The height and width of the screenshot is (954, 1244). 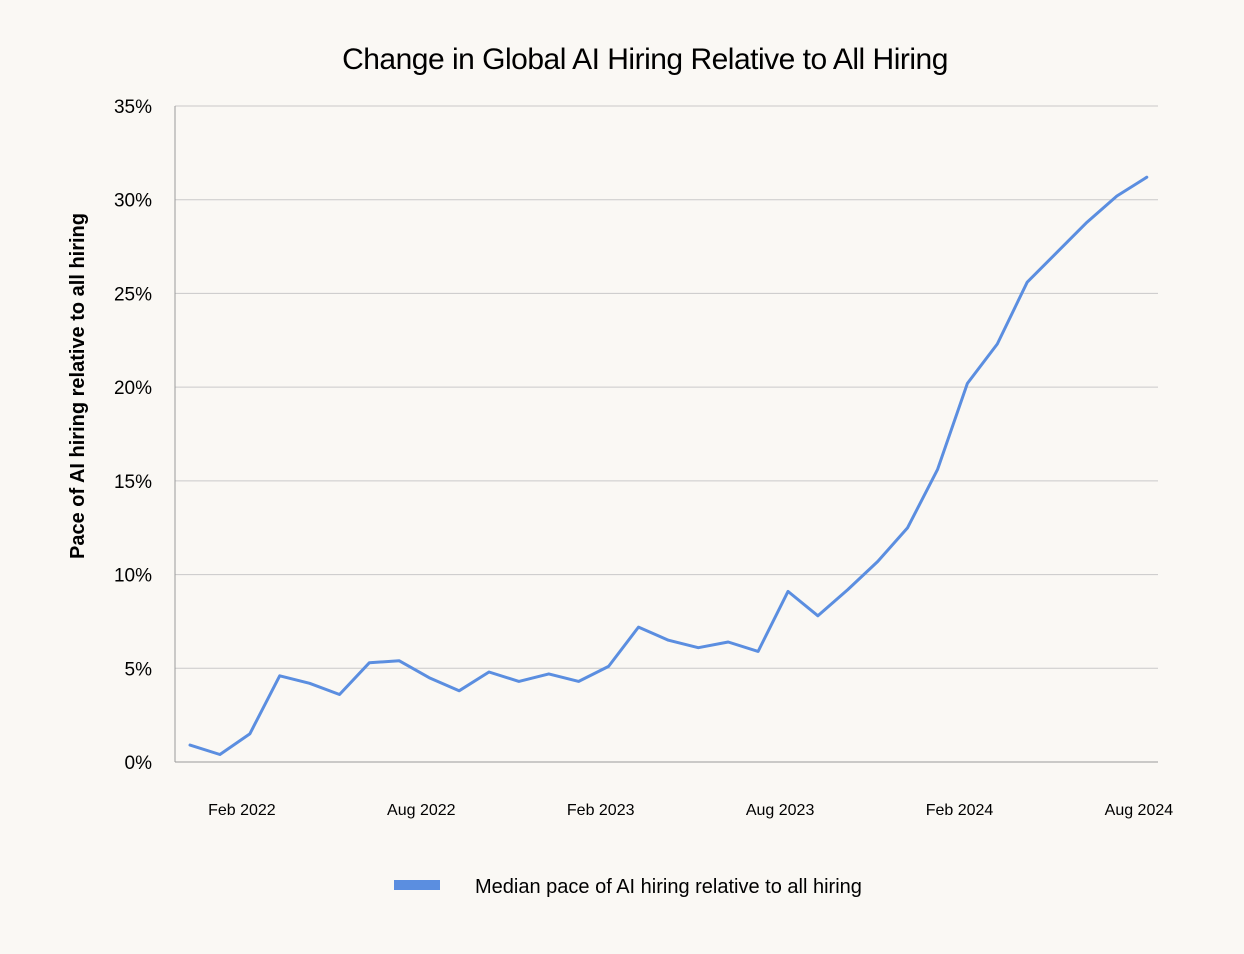 I want to click on y-tick-label: 20%, so click(x=133, y=388).